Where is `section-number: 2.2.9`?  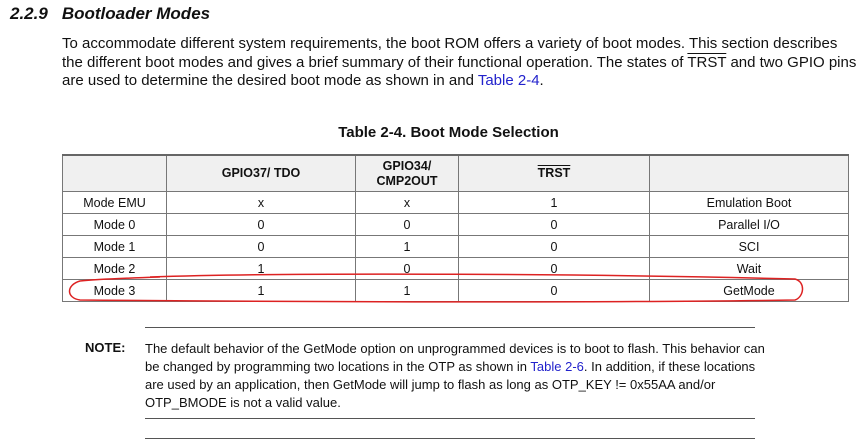 section-number: 2.2.9 is located at coordinates (29, 13).